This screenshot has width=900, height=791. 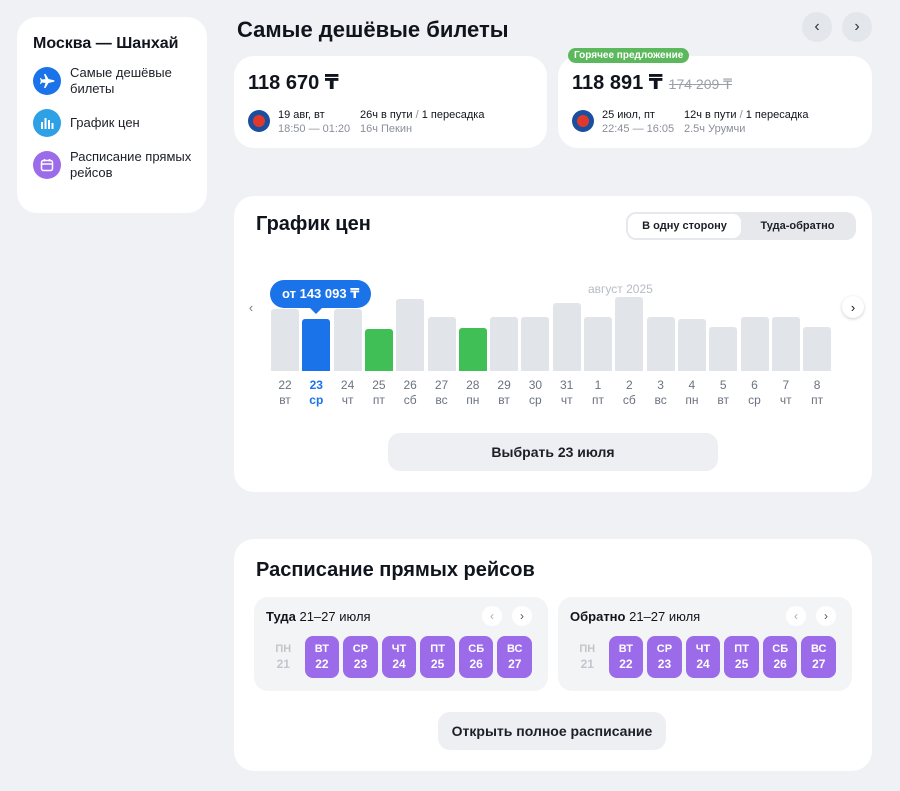 I want to click on date-label: 5 вт, so click(x=723, y=392).